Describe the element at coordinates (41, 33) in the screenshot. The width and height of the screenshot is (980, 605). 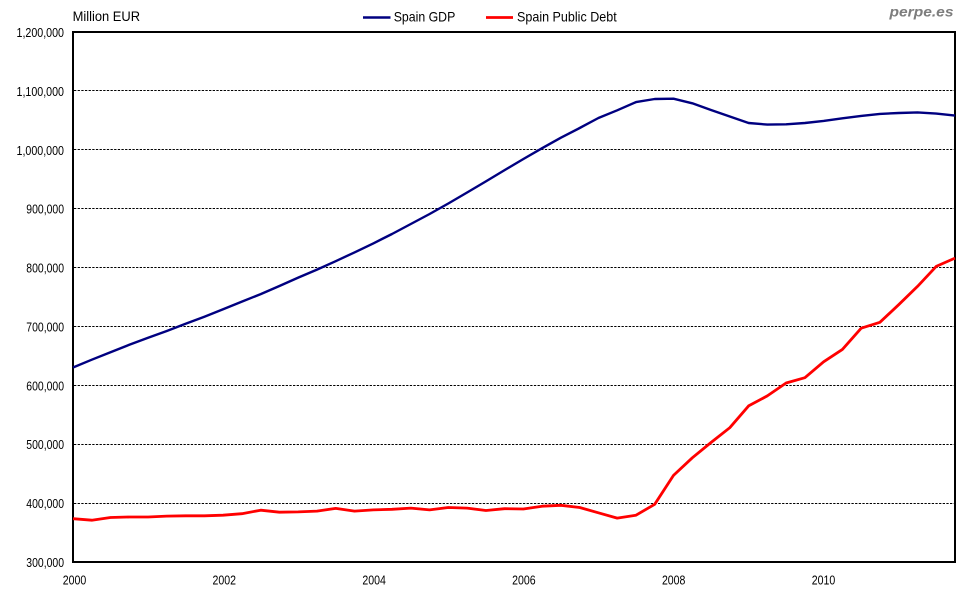
I see `svg-text: 1,200,000` at that location.